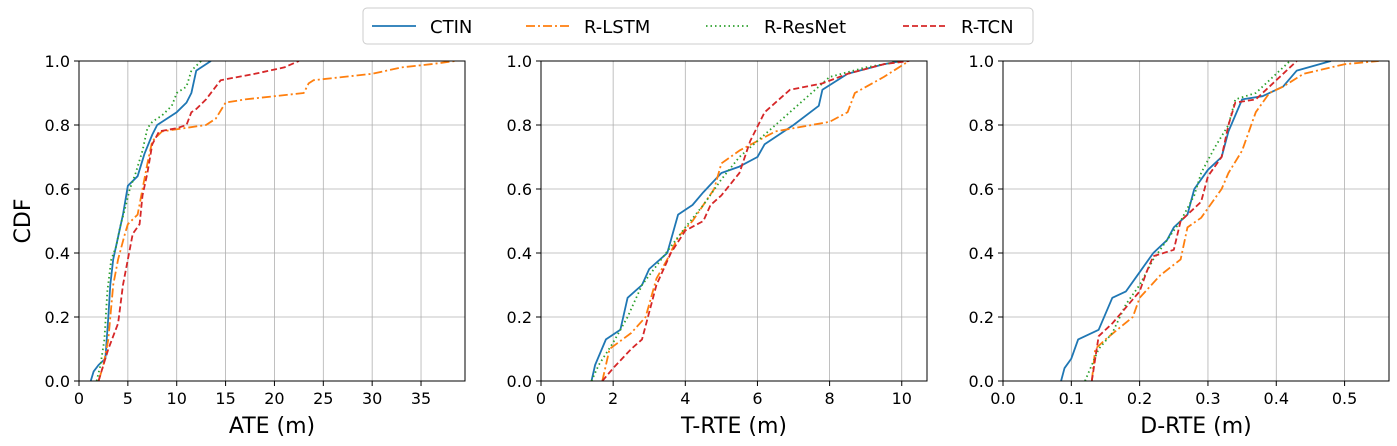 This screenshot has width=1397, height=446. Describe the element at coordinates (1344, 398) in the screenshot. I see `x-tick-label: 0.5` at that location.